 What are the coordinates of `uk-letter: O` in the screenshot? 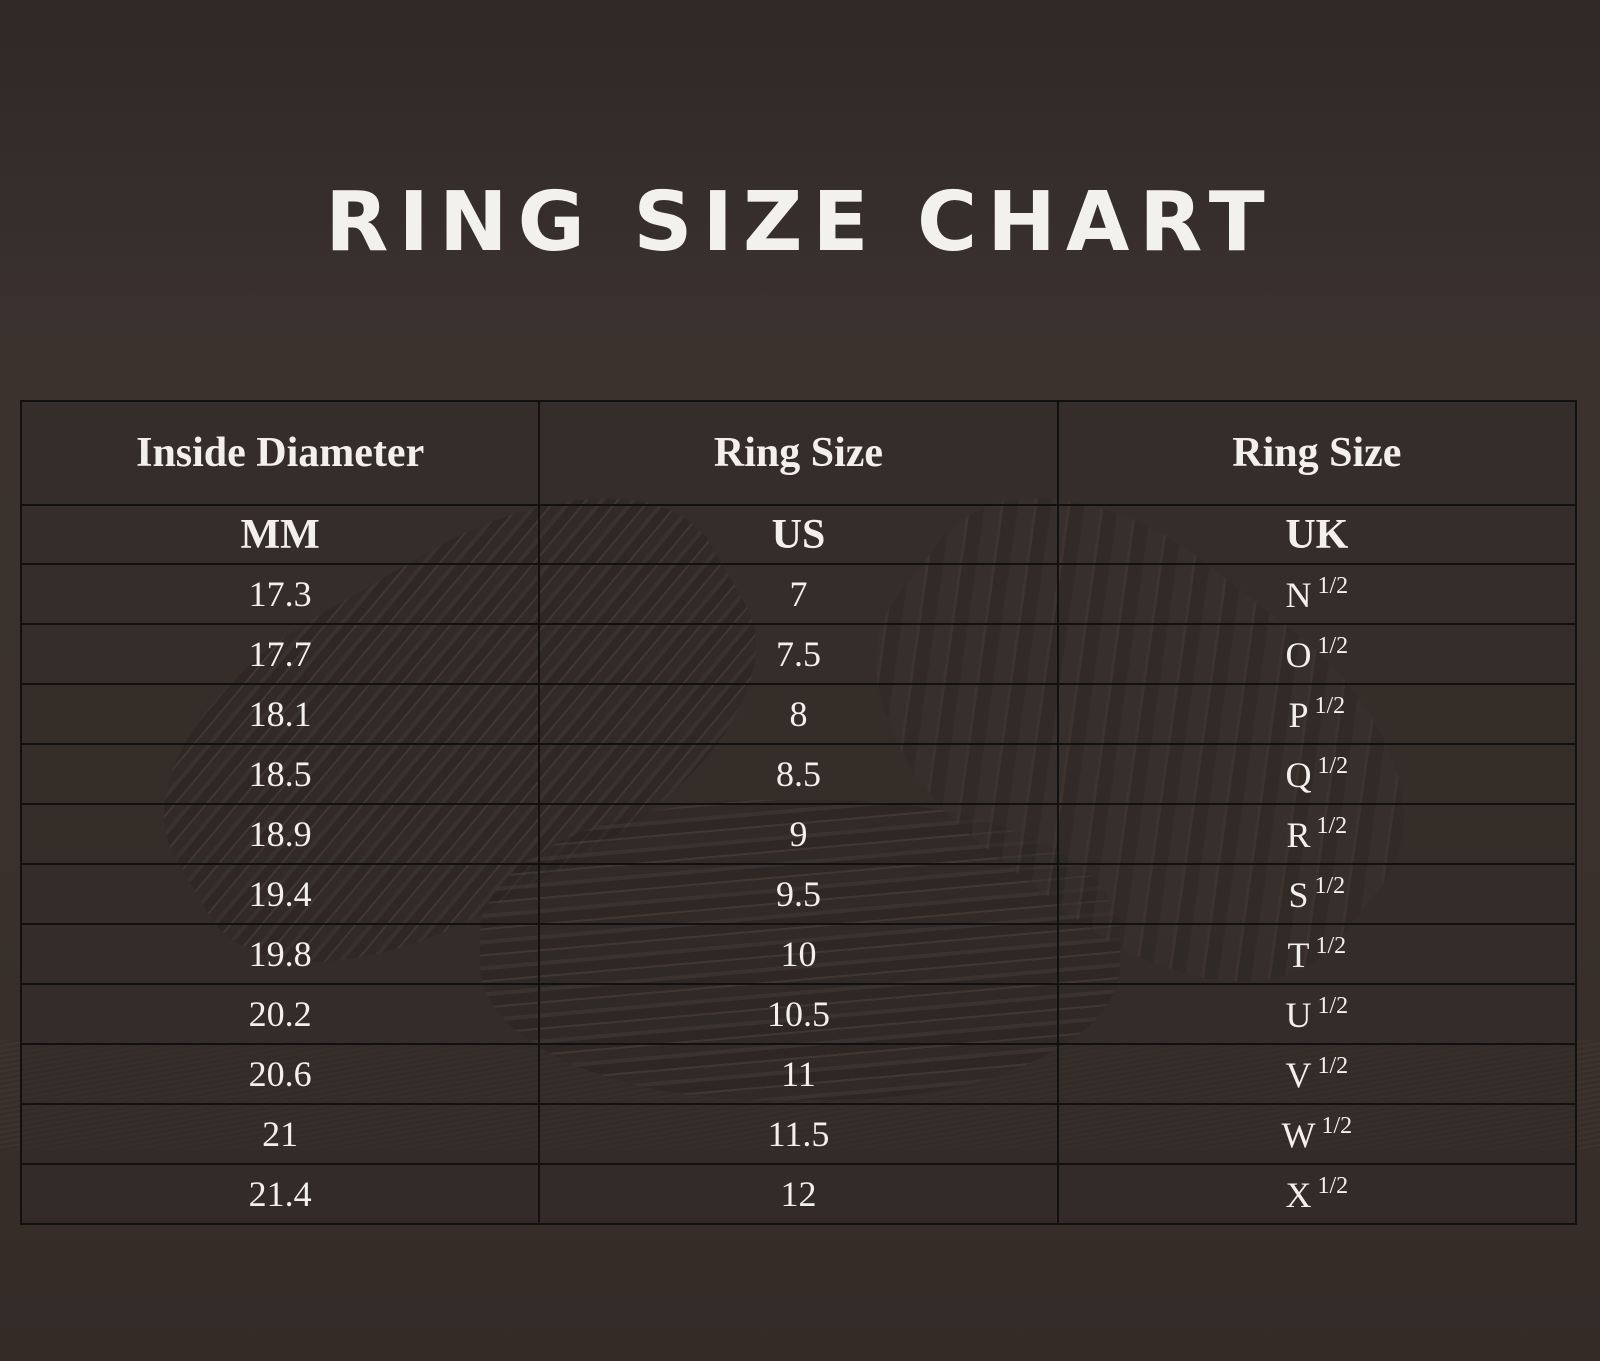 It's located at (1298, 654).